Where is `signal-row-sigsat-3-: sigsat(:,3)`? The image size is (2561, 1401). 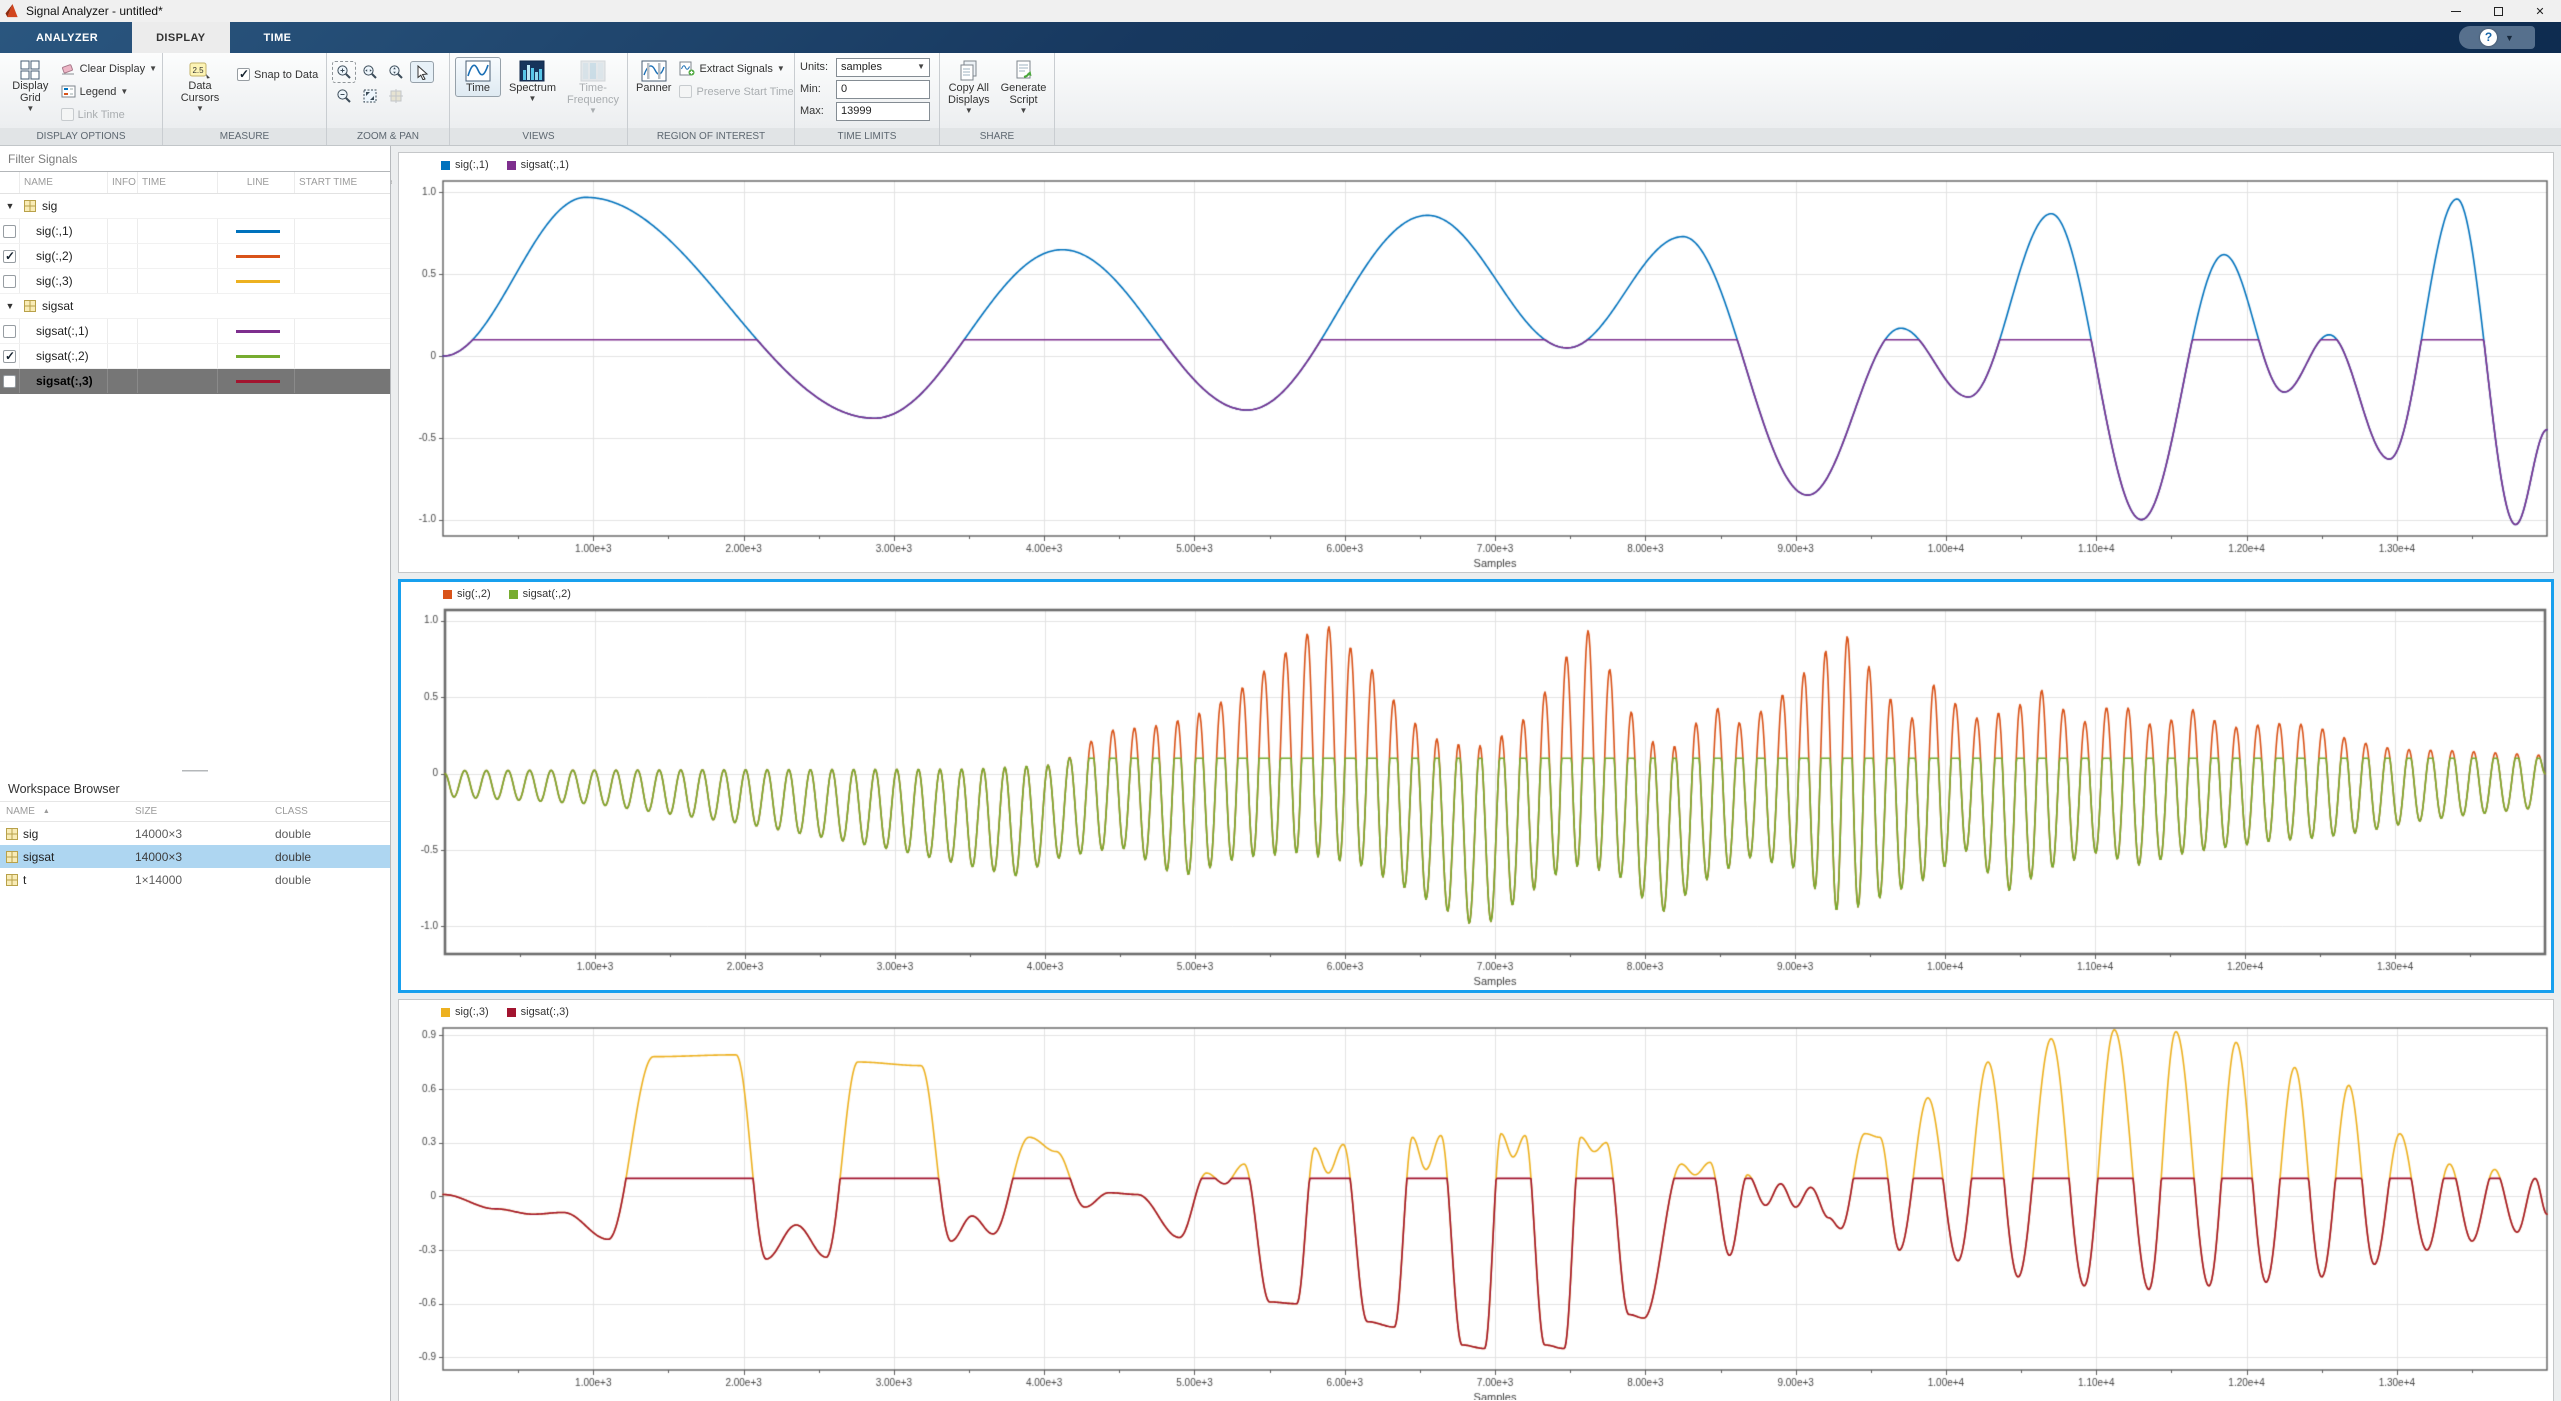
signal-row-sigsat-3-: sigsat(:,3) is located at coordinates (195, 381).